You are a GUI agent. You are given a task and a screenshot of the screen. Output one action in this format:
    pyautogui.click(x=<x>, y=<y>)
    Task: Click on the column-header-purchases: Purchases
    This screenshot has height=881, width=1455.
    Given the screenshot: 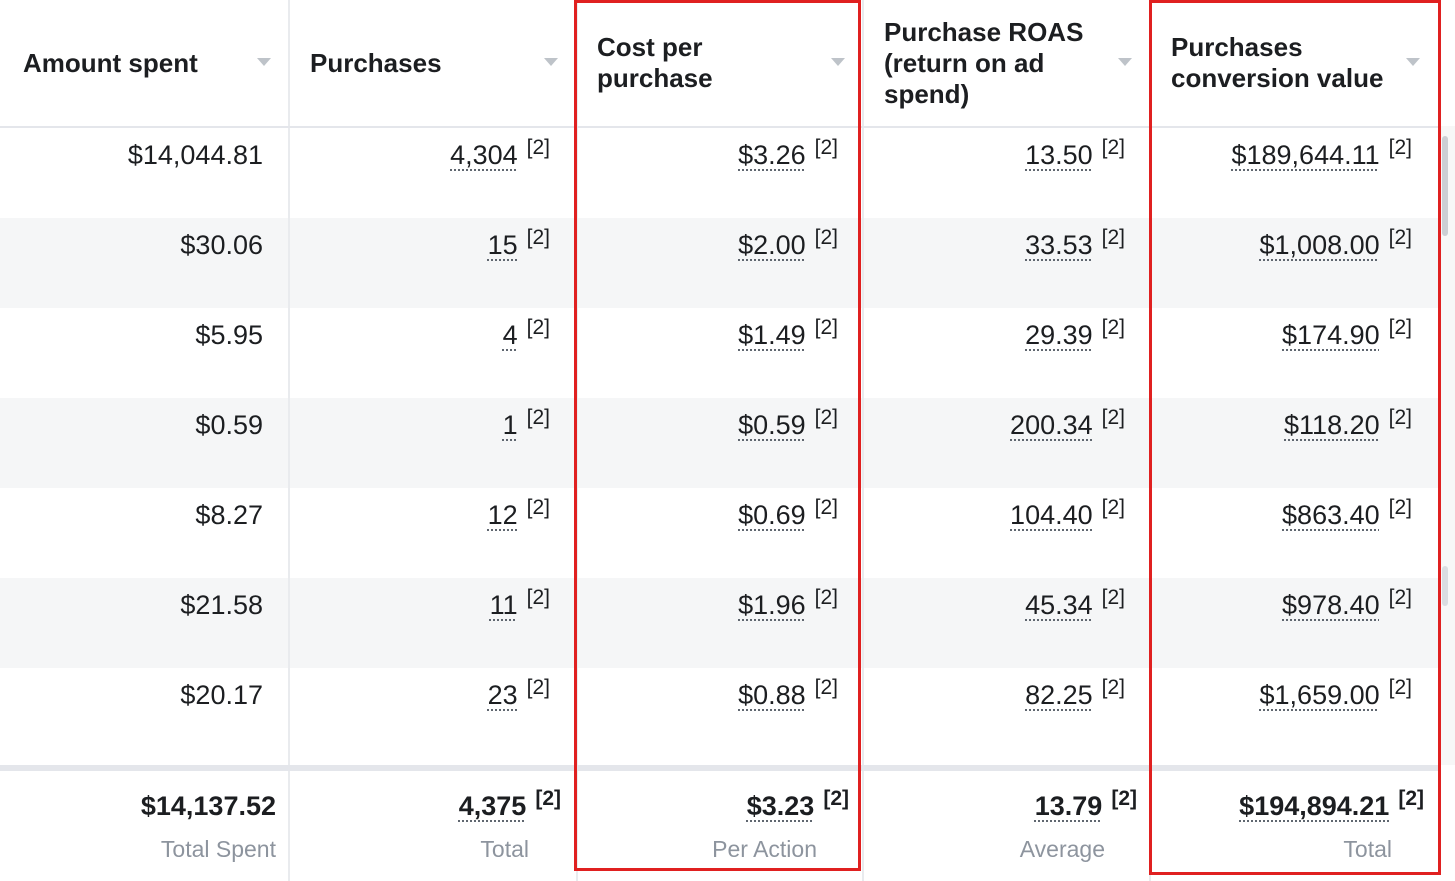 What is the action you would take?
    pyautogui.click(x=425, y=63)
    